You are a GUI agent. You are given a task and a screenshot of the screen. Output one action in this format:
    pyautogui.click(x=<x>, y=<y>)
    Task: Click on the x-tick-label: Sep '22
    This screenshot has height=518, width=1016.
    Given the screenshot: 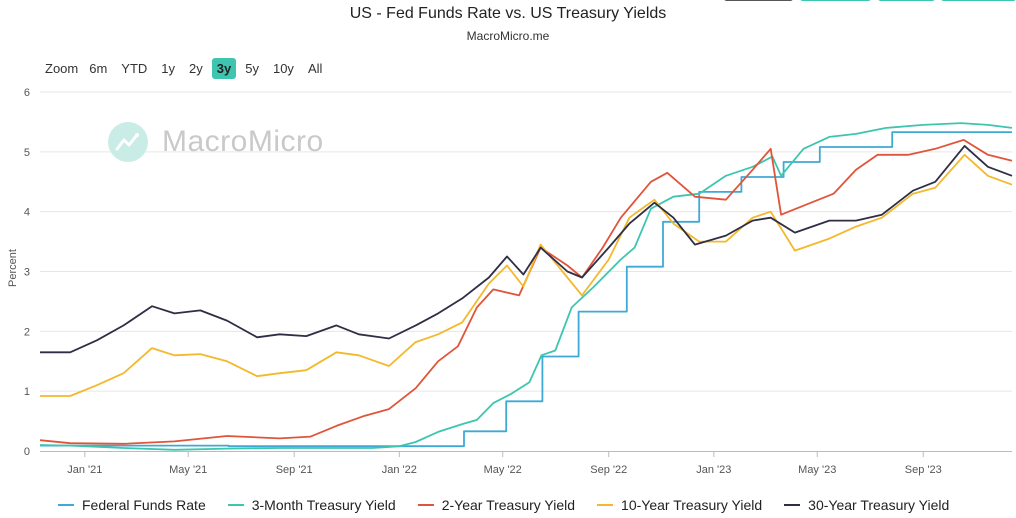 What is the action you would take?
    pyautogui.click(x=608, y=470)
    